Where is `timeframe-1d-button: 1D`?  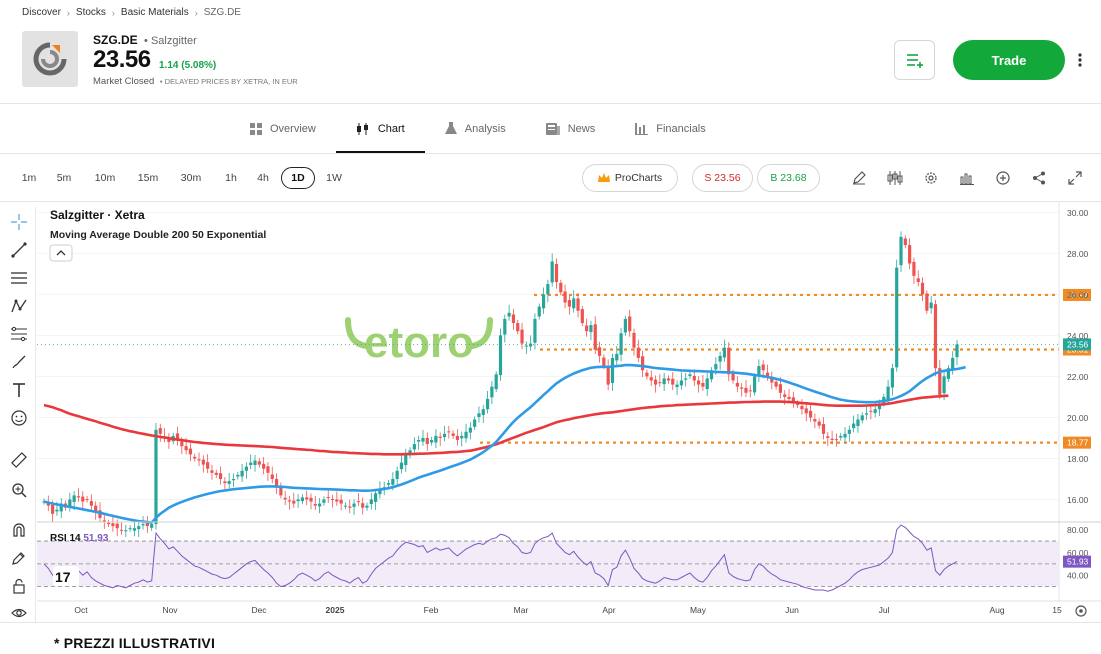 timeframe-1d-button: 1D is located at coordinates (298, 178).